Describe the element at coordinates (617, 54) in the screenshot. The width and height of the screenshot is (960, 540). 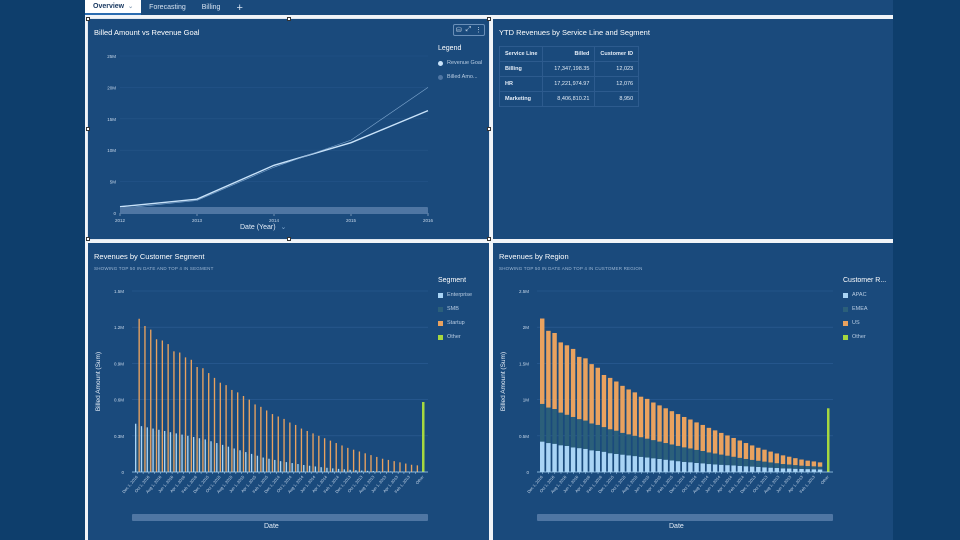
I see `column-header: Customer ID` at that location.